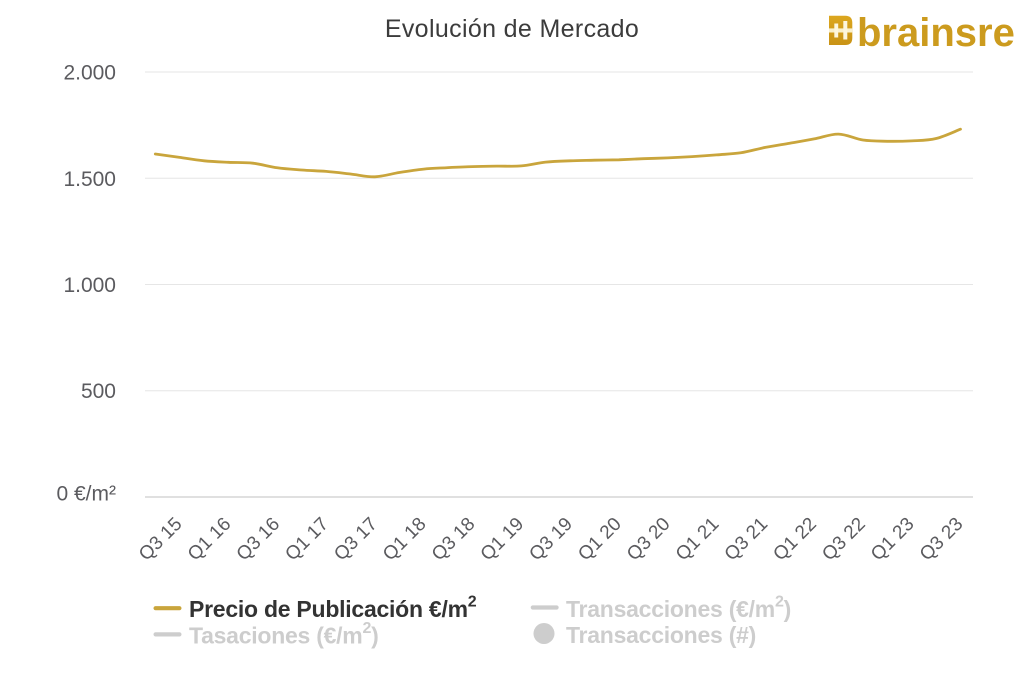  I want to click on svg-text: Evolución de Mercado, so click(512, 29).